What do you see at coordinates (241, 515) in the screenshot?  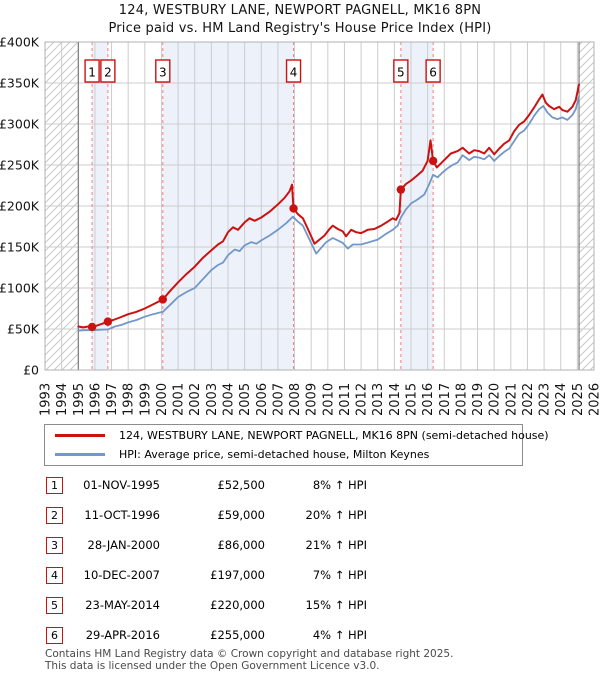 I see `sale-price: £59,000` at bounding box center [241, 515].